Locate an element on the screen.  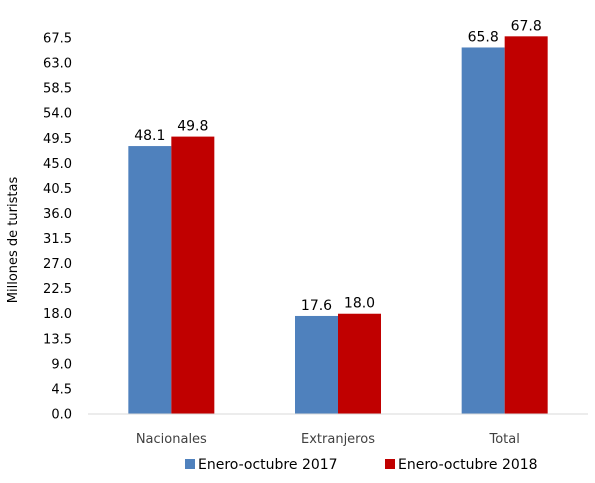
x-axis-categories: Nacionales Extranjeros Total is located at coordinates (328, 439).